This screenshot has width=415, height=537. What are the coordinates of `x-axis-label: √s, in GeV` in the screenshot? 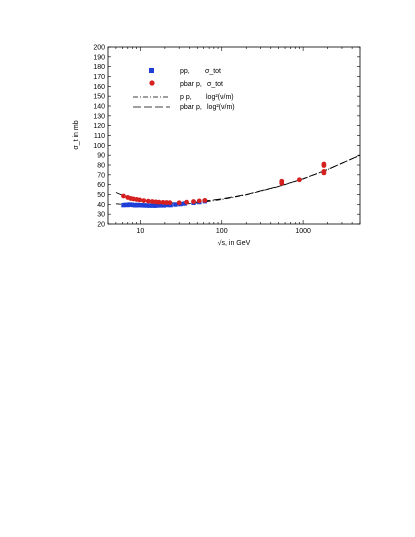 It's located at (234, 243).